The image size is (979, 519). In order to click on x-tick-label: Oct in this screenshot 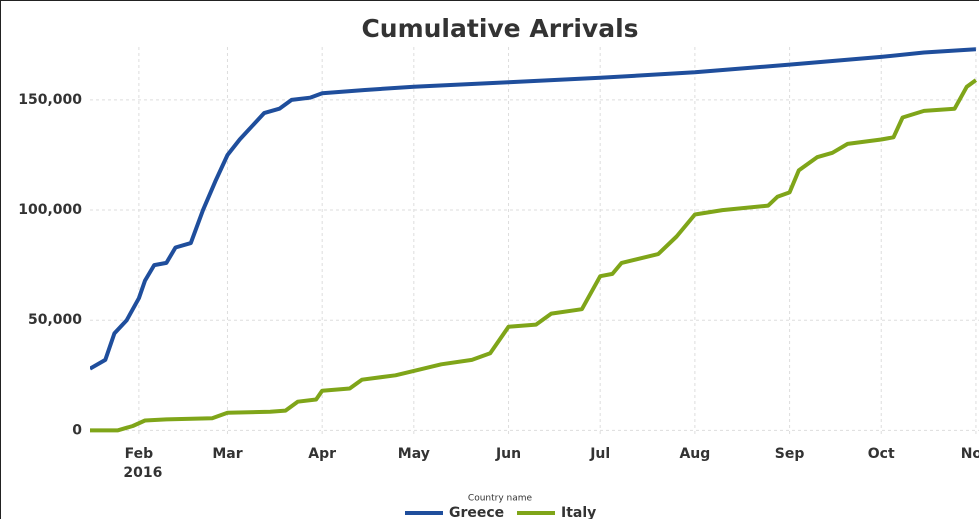, I will do `click(881, 454)`.